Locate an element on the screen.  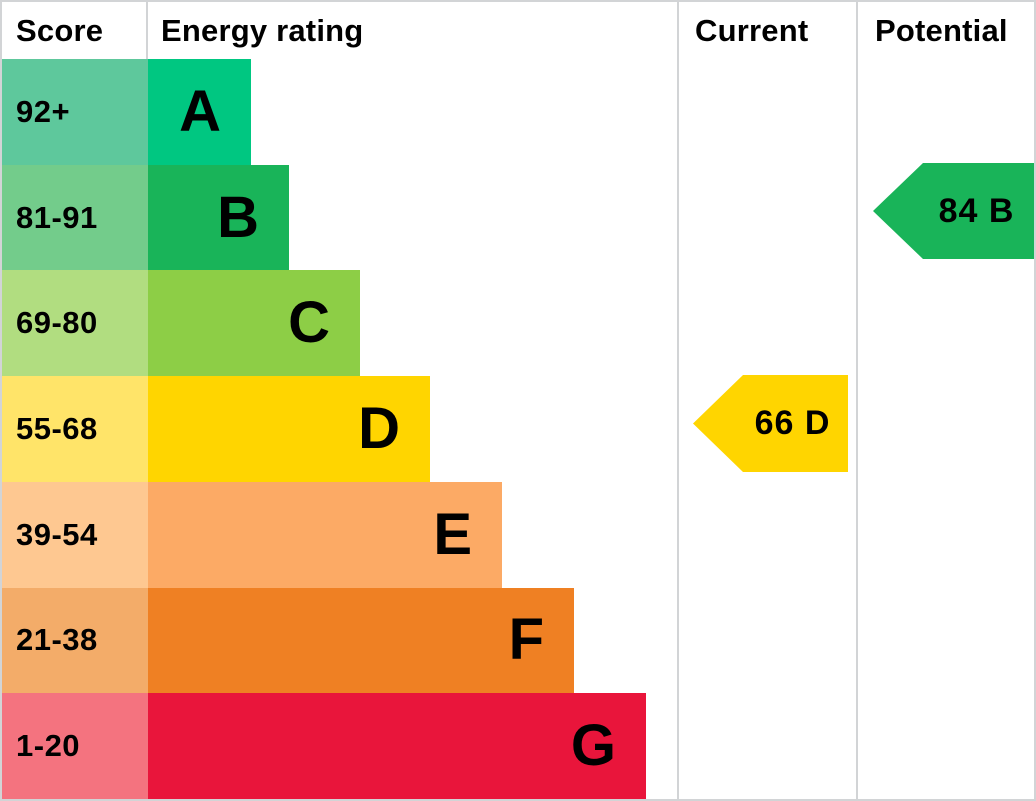
band-row-a: 92+ A is located at coordinates (518, 112).